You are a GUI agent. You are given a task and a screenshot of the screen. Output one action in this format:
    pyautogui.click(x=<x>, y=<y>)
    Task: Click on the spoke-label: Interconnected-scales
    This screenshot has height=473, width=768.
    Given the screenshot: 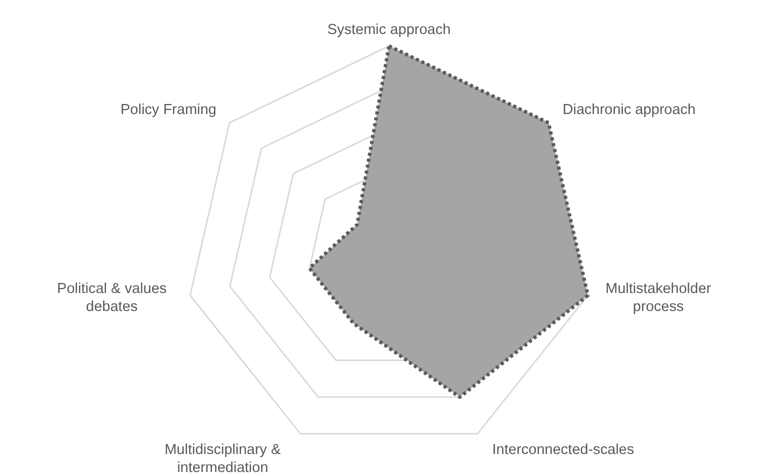 What is the action you would take?
    pyautogui.click(x=563, y=450)
    